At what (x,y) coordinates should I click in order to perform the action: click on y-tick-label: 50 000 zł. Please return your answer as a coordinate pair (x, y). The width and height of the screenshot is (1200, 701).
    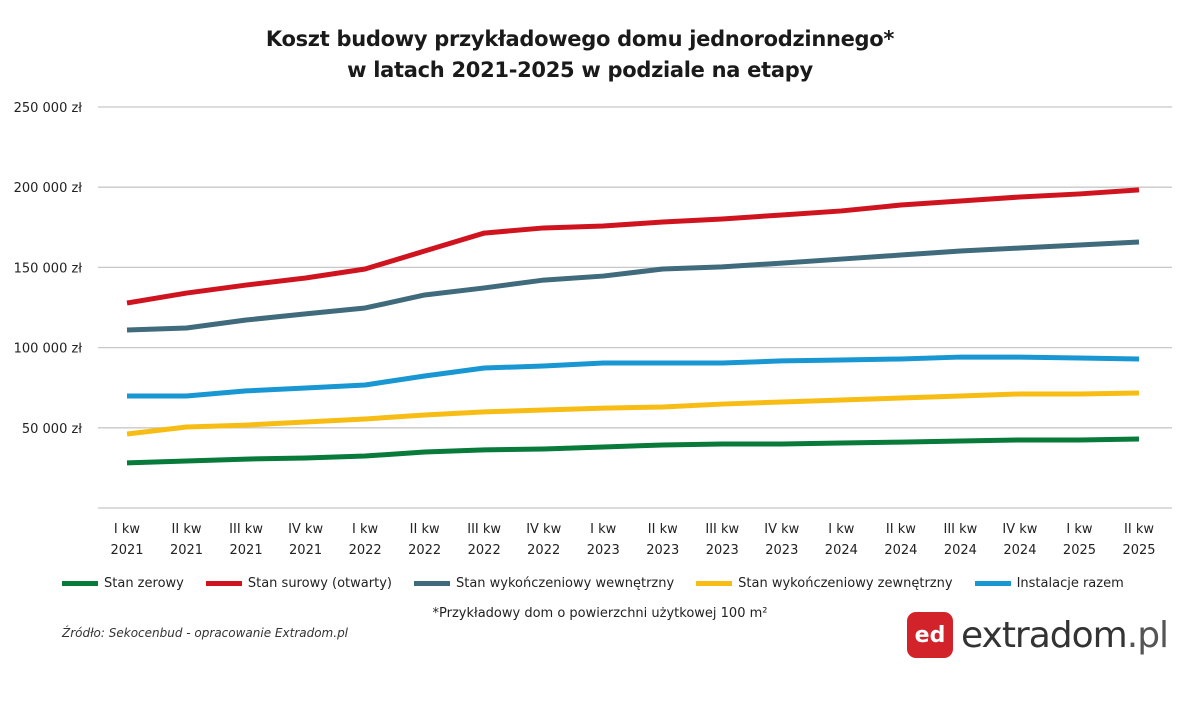
    Looking at the image, I should click on (52, 429).